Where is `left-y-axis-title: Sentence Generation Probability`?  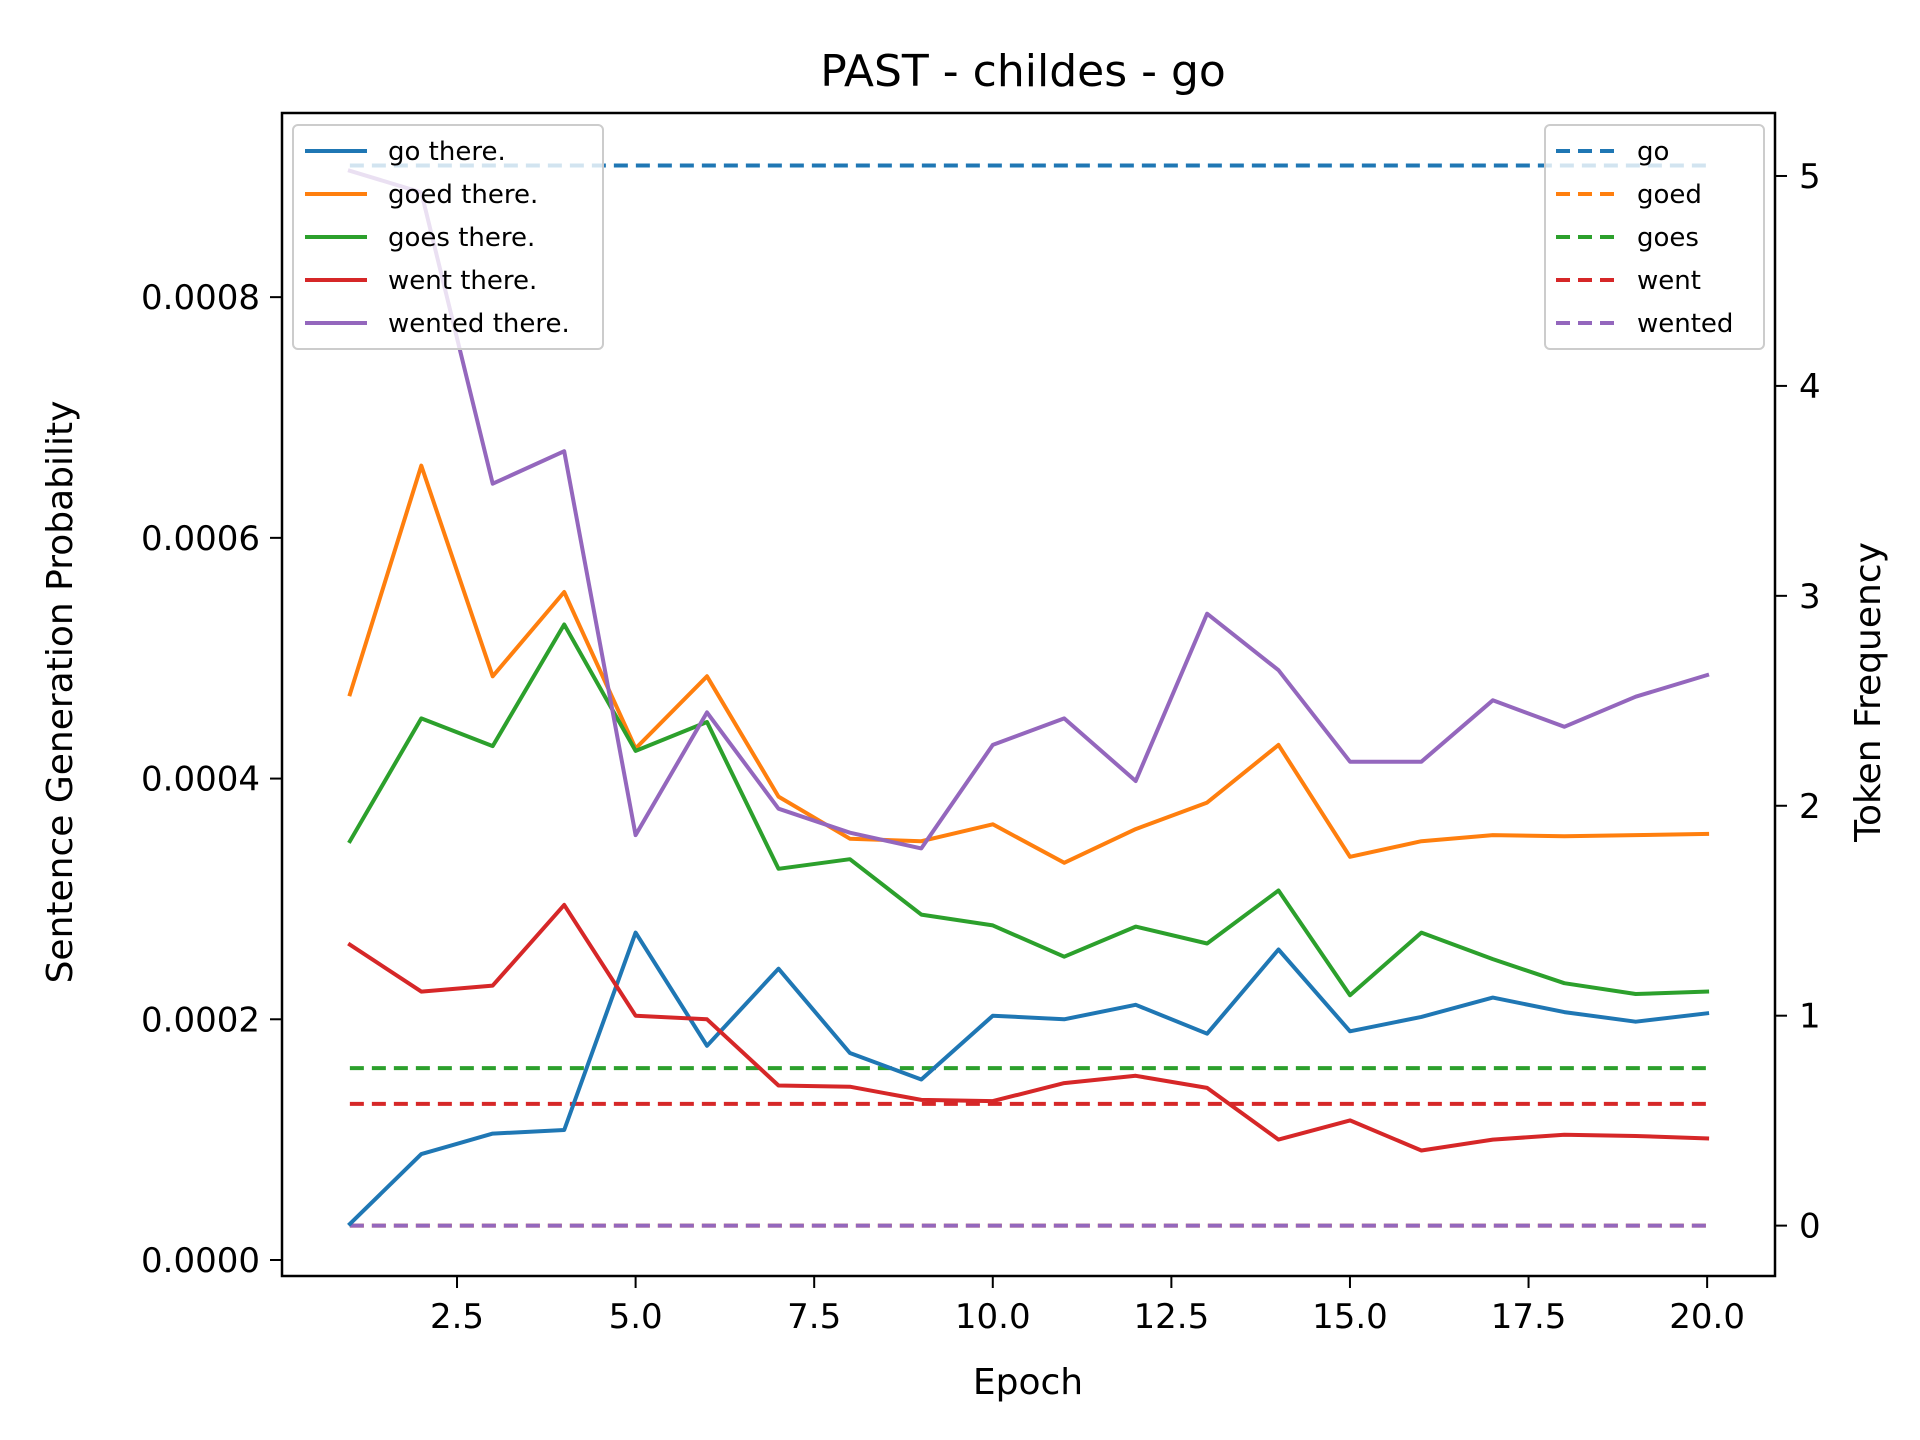 left-y-axis-title: Sentence Generation Probability is located at coordinates (60, 692).